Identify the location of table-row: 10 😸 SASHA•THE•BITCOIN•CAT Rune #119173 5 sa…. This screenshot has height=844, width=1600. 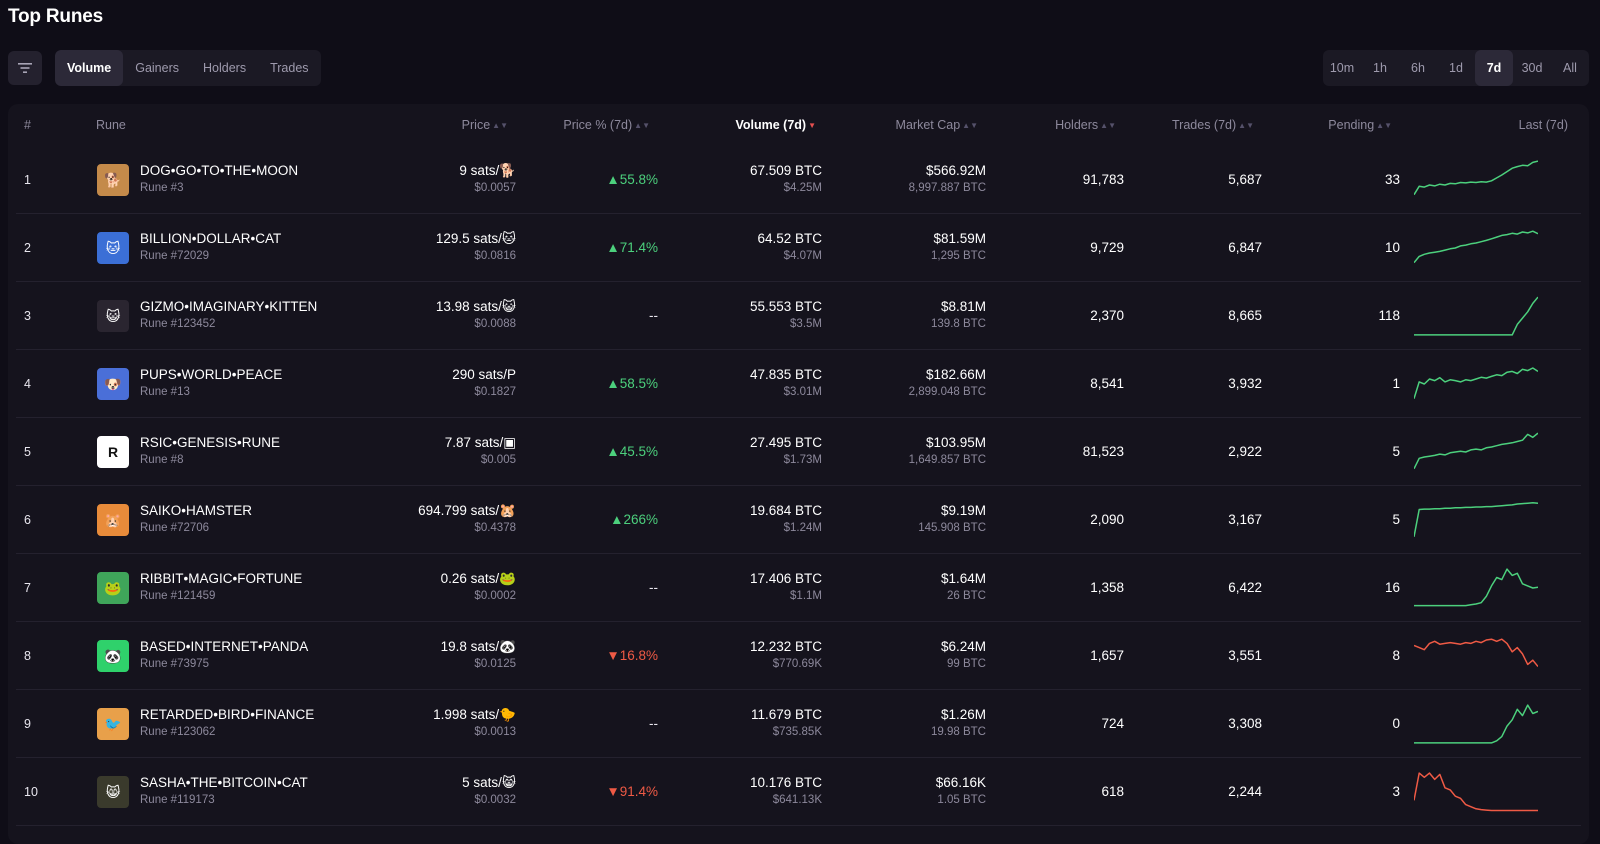
(798, 792).